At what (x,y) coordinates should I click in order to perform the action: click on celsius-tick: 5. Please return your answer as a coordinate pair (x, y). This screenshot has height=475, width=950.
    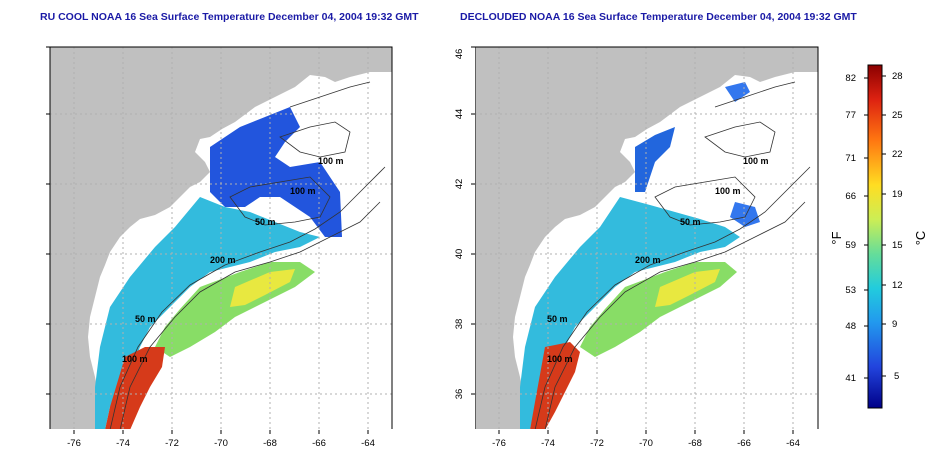
    Looking at the image, I should click on (896, 376).